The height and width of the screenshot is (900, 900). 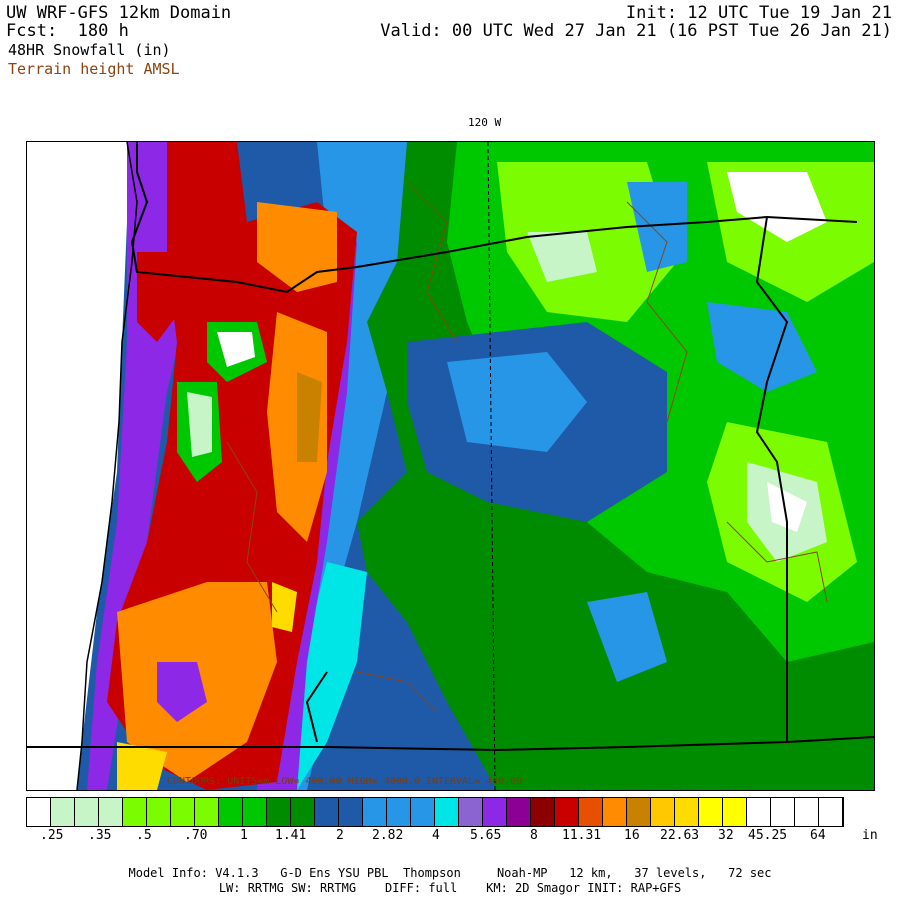 What do you see at coordinates (632, 835) in the screenshot?
I see `color-scale-label: 16` at bounding box center [632, 835].